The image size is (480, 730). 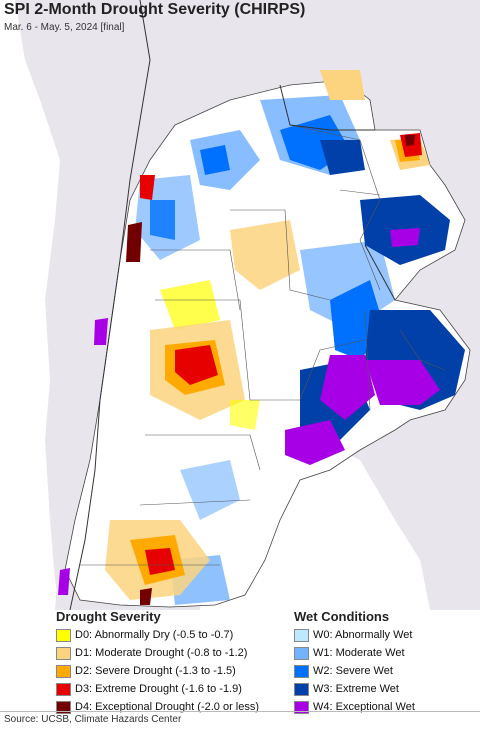 I want to click on page-title: SPI 2-Month Drought Severity (CHIRPS), so click(x=155, y=9).